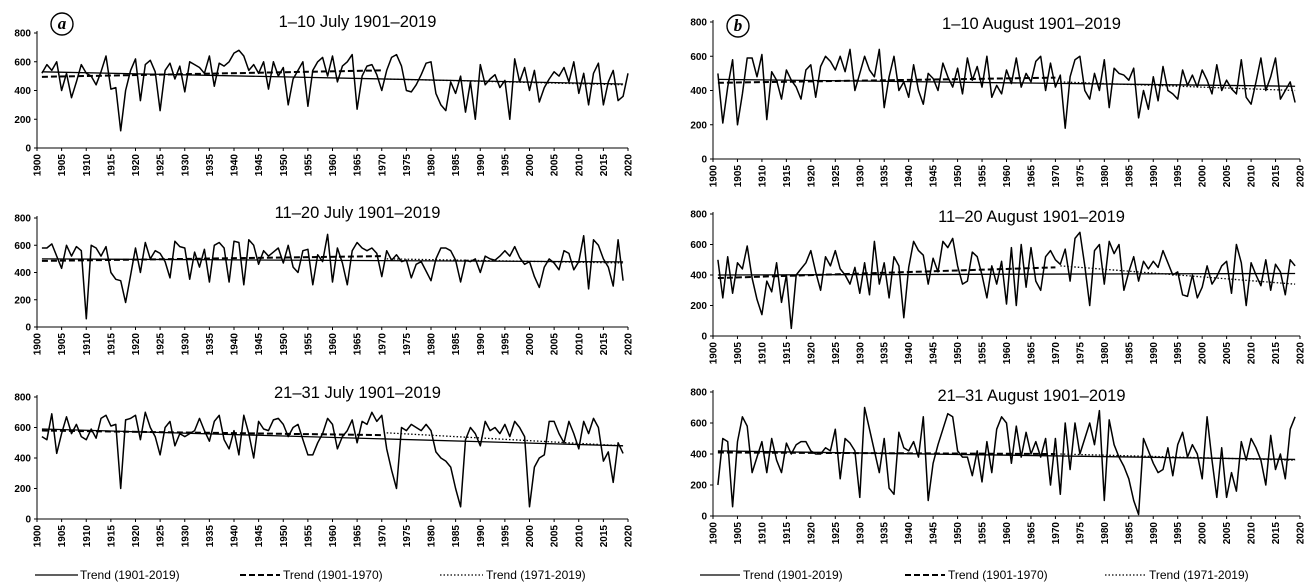 The height and width of the screenshot is (585, 1313). What do you see at coordinates (22, 246) in the screenshot?
I see `y-tick-label: 600` at bounding box center [22, 246].